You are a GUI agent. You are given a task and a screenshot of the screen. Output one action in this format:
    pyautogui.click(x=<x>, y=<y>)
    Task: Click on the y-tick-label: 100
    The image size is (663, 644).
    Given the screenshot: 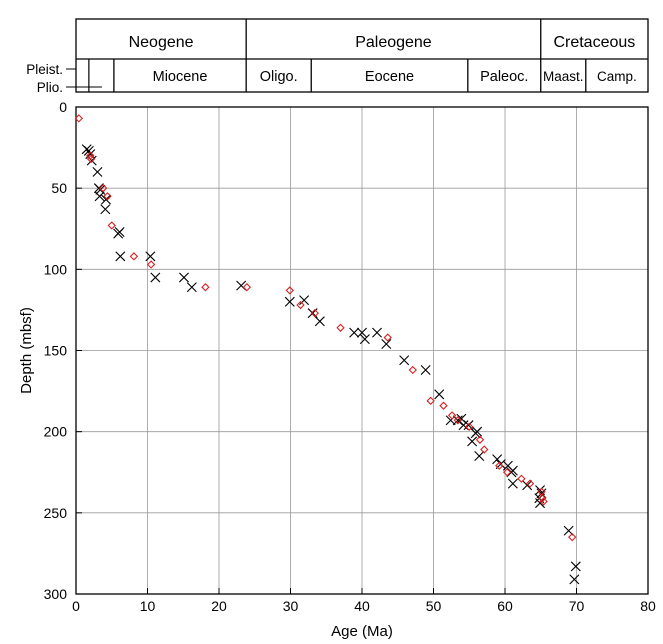 What is the action you would take?
    pyautogui.click(x=56, y=269)
    